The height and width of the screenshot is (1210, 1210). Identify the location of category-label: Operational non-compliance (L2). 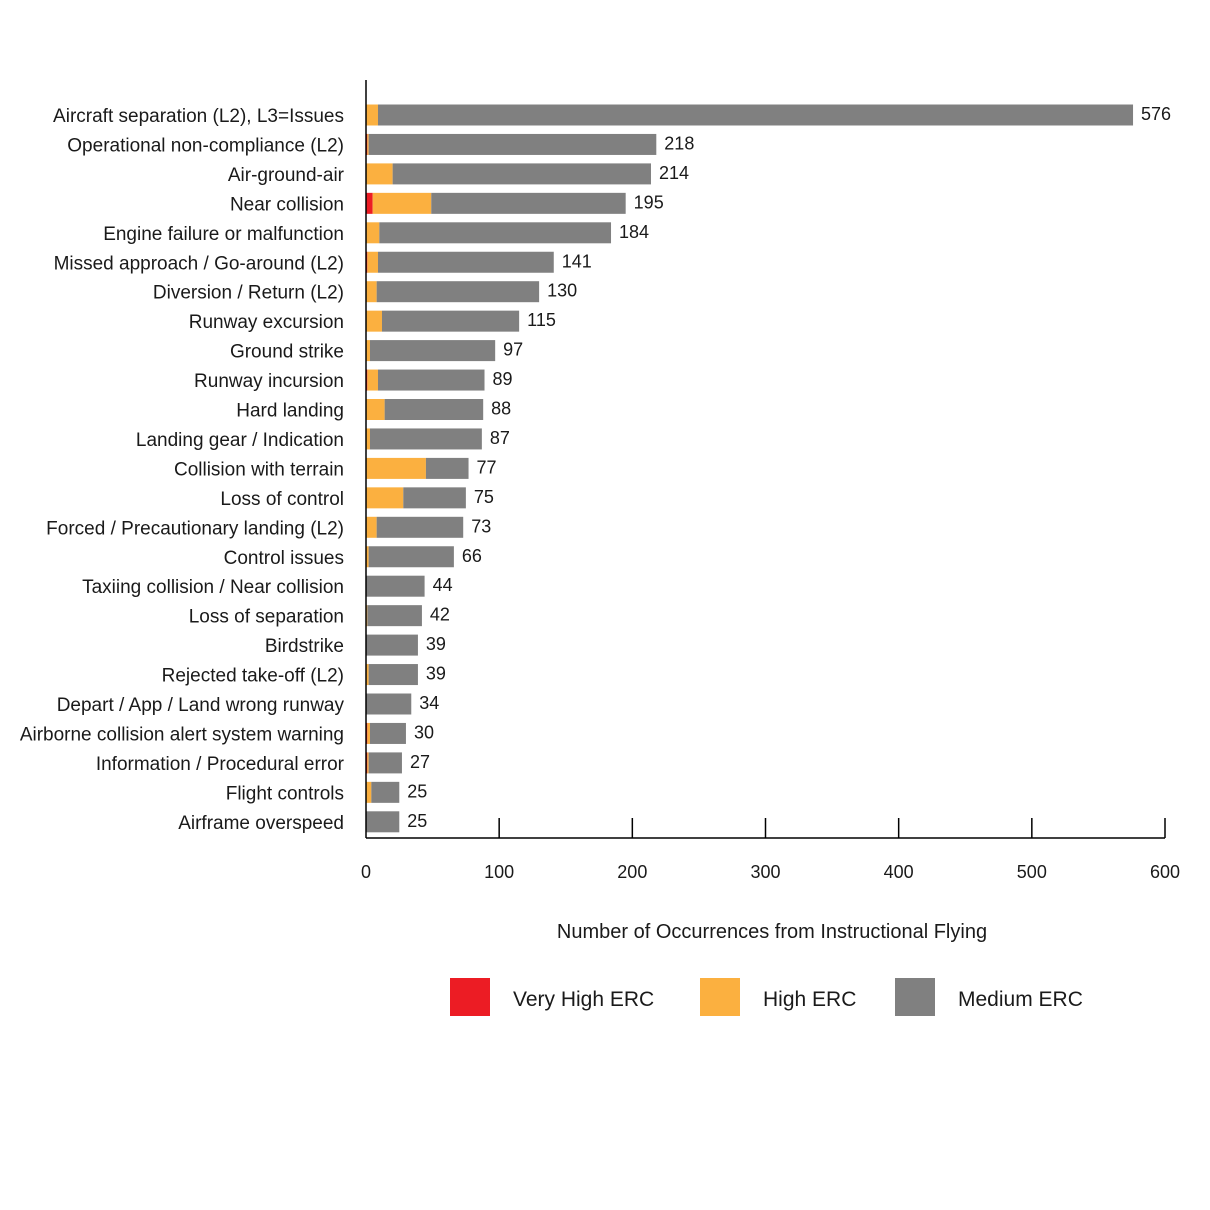
(205, 145).